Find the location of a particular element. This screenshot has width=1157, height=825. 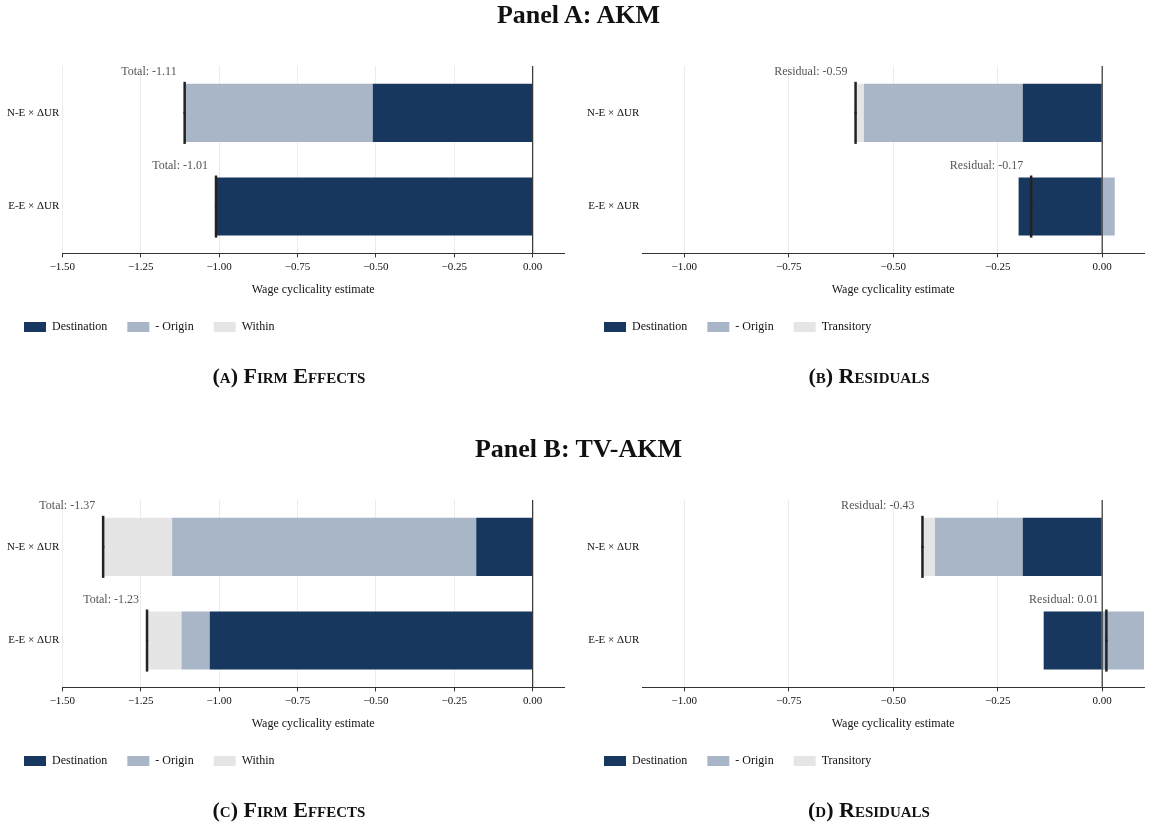

text: (d) Residuals is located at coordinates (869, 810).